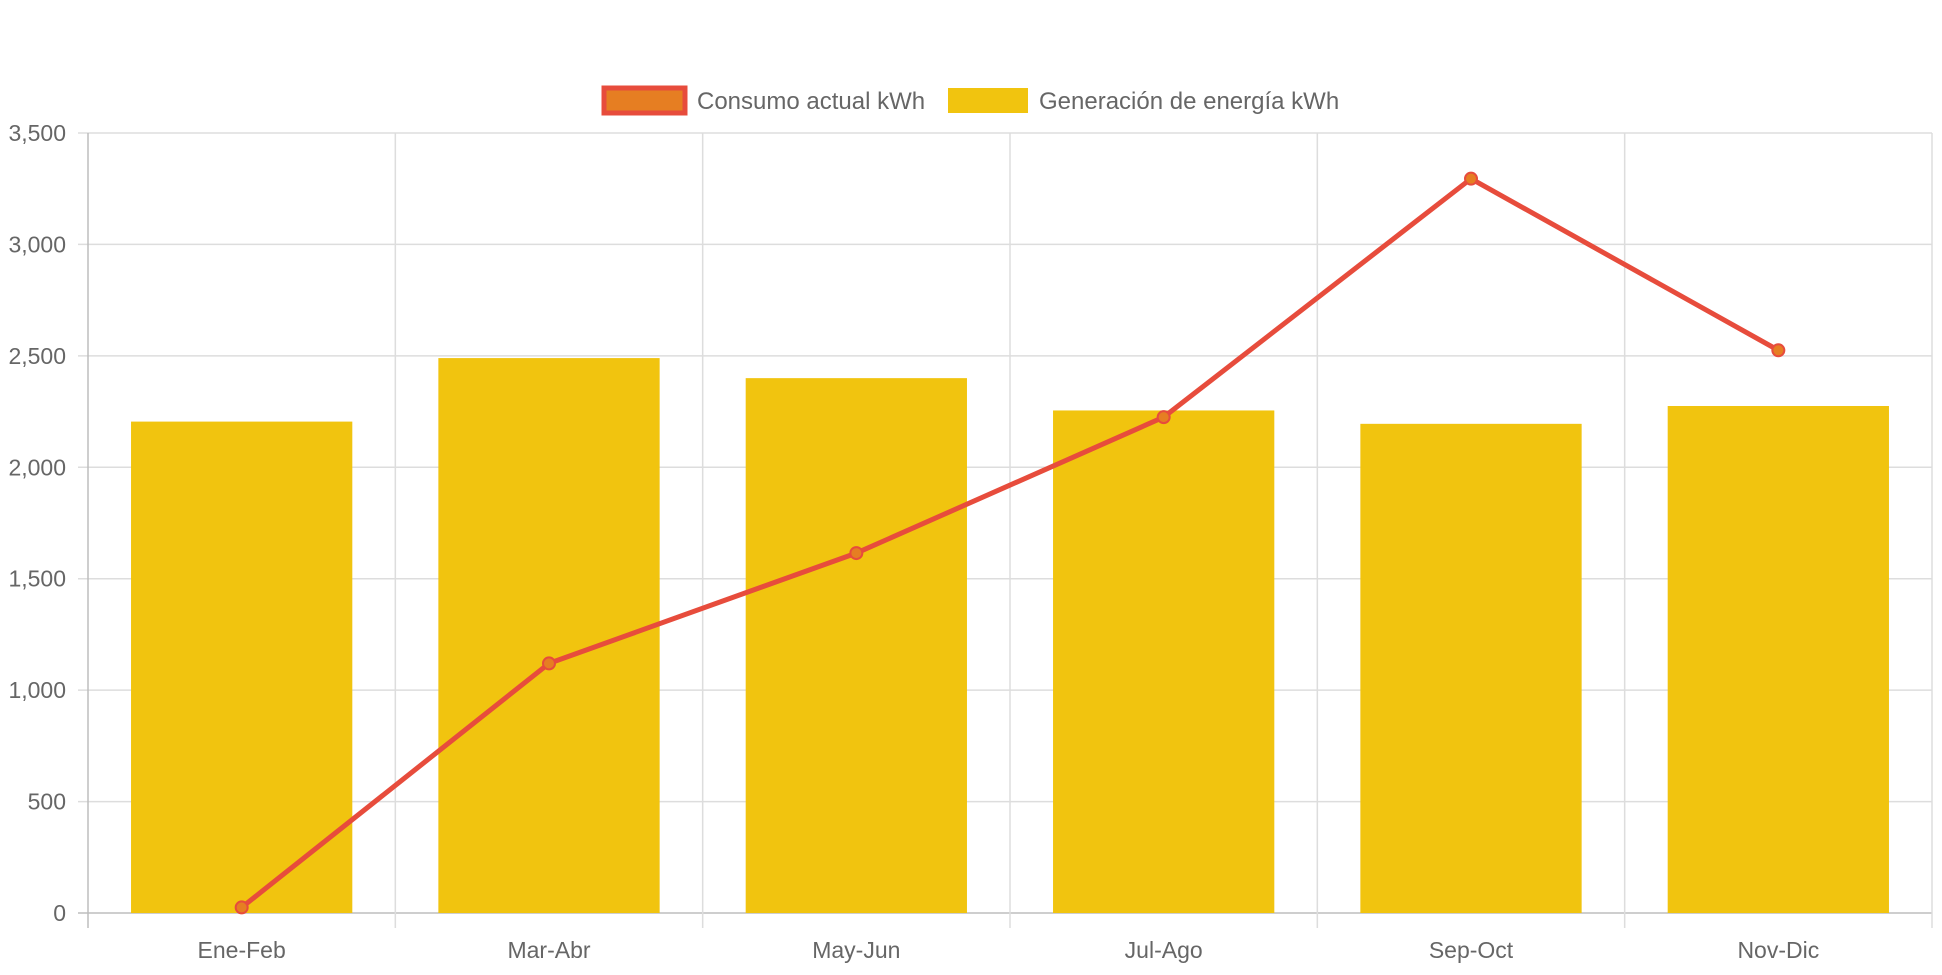  What do you see at coordinates (242, 950) in the screenshot?
I see `x-tick-label: Ene-Feb` at bounding box center [242, 950].